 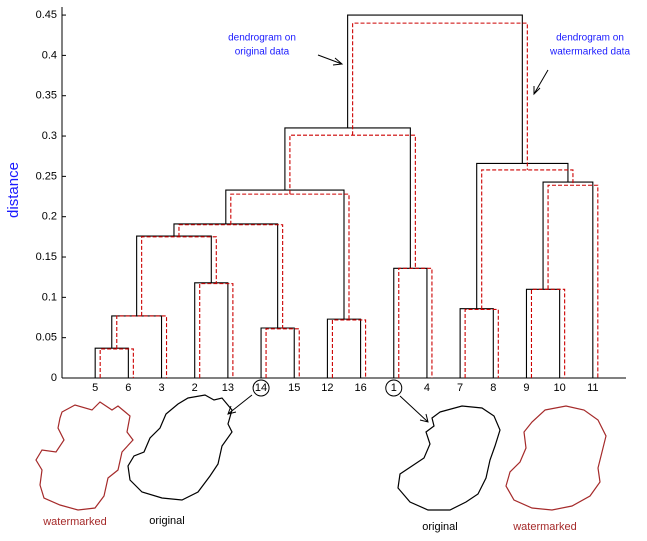 What do you see at coordinates (49, 136) in the screenshot?
I see `y-tick-label: 0.3` at bounding box center [49, 136].